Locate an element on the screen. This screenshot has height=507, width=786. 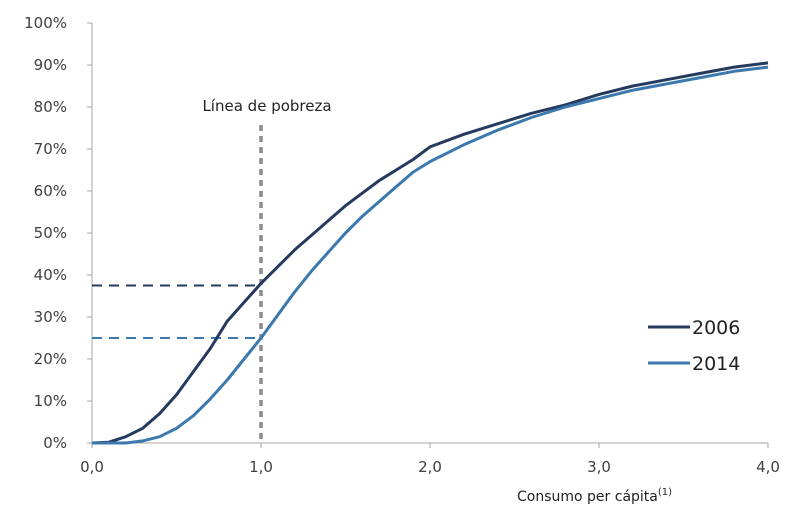
y-tick-label: 90% is located at coordinates (50, 65).